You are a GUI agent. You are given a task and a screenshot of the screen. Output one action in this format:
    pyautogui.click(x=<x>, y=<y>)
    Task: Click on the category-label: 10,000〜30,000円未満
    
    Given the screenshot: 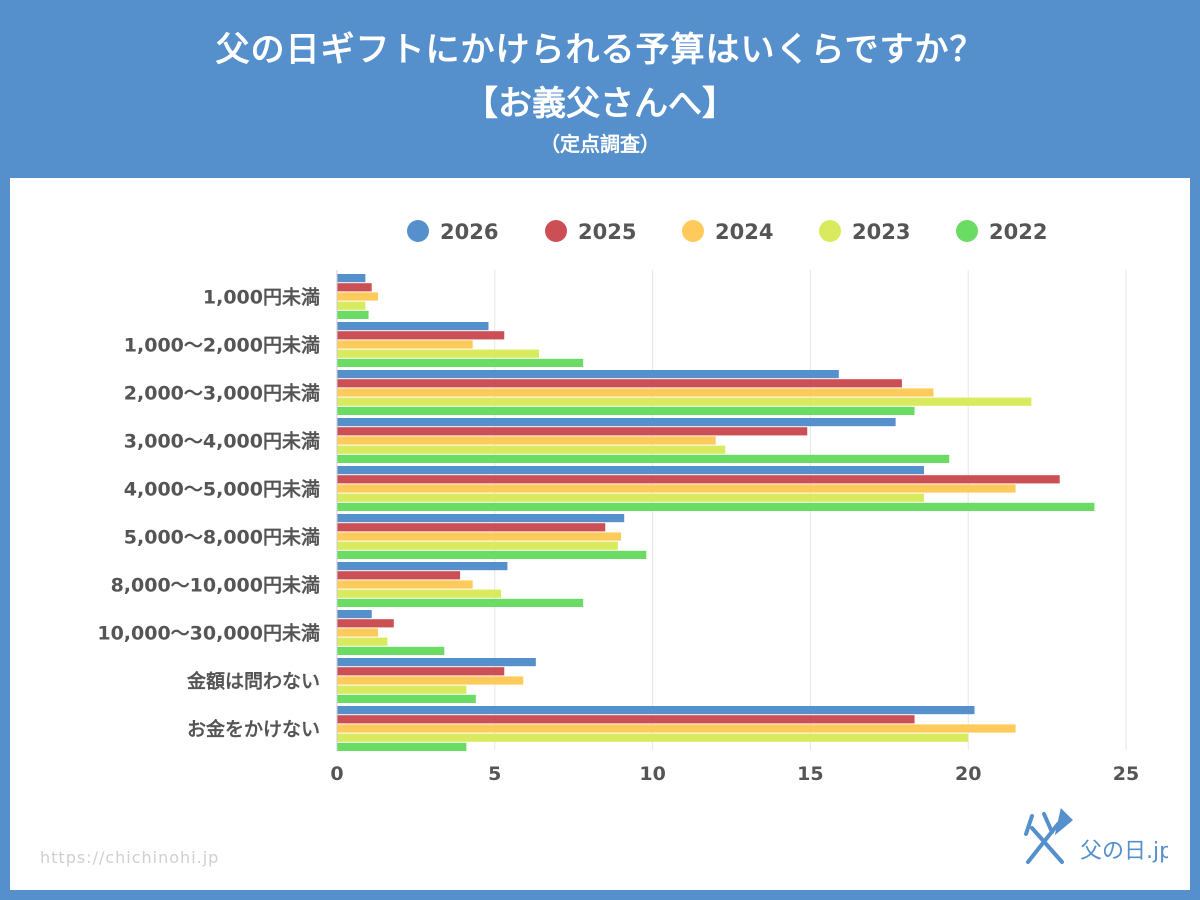 What is the action you would take?
    pyautogui.click(x=208, y=633)
    